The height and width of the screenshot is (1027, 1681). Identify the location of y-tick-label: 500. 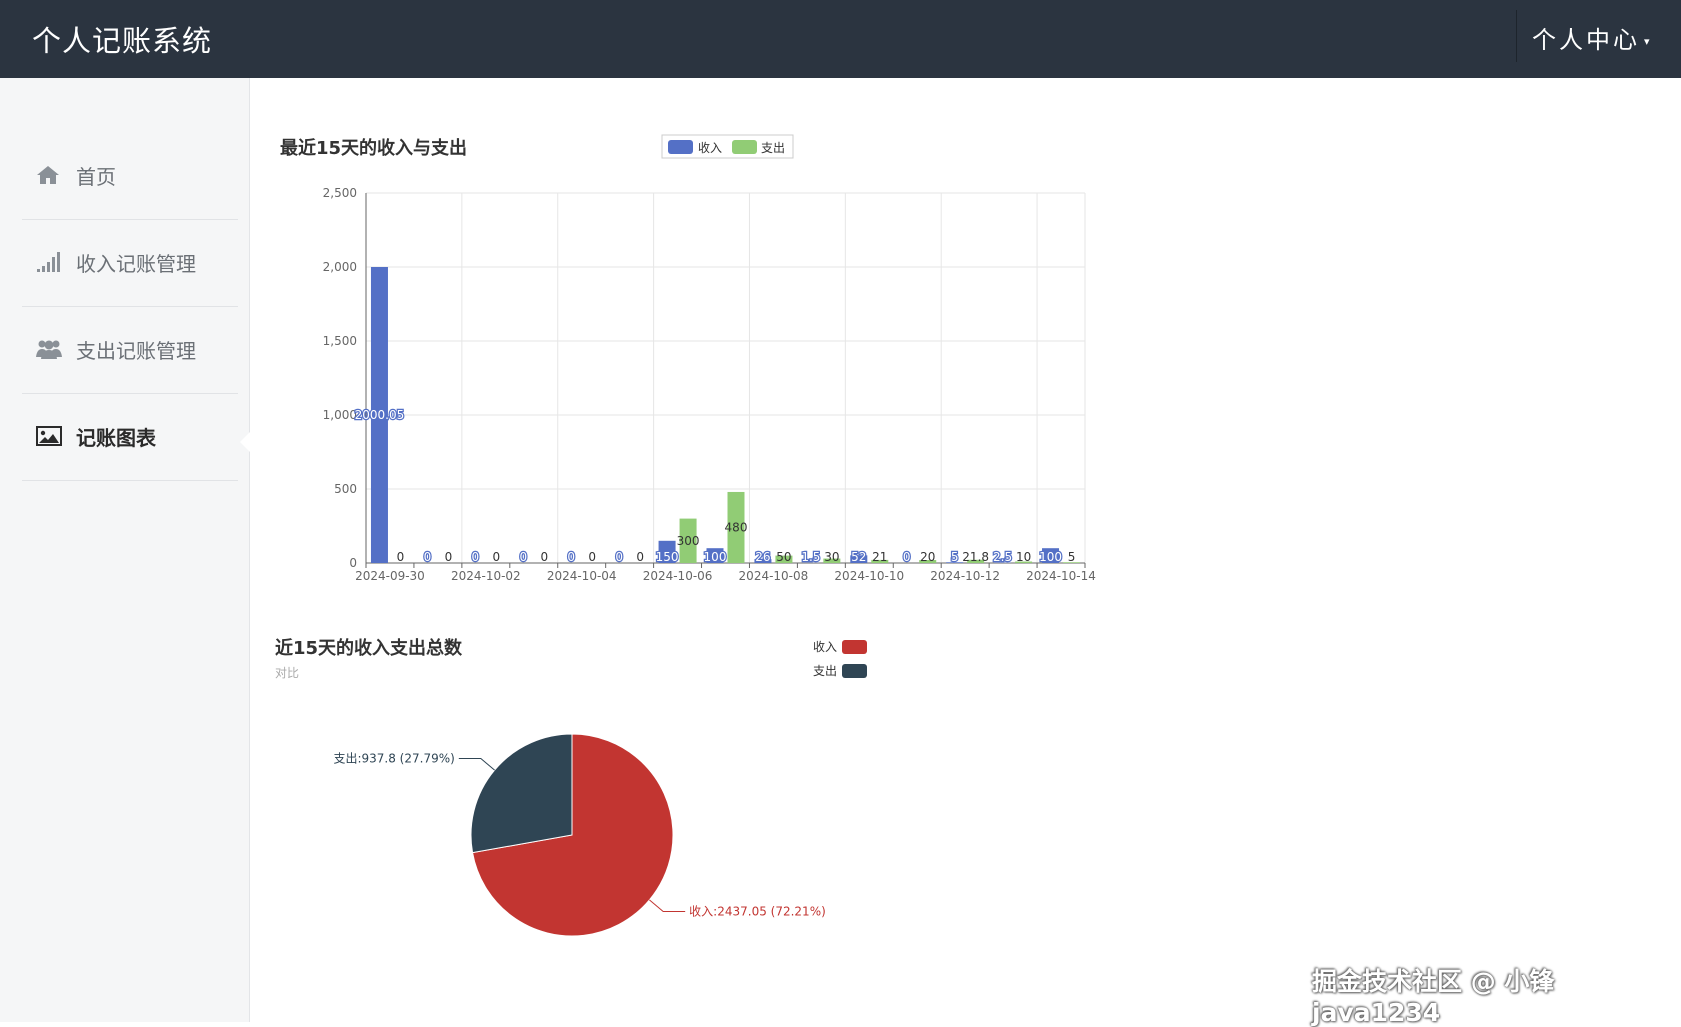
(345, 489).